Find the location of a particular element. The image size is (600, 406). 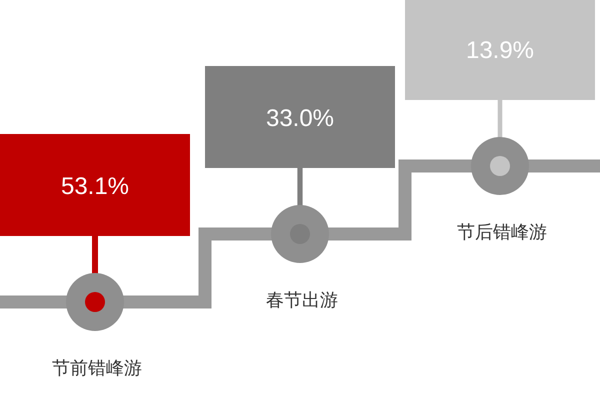

data-label: 13.9% is located at coordinates (500, 50).